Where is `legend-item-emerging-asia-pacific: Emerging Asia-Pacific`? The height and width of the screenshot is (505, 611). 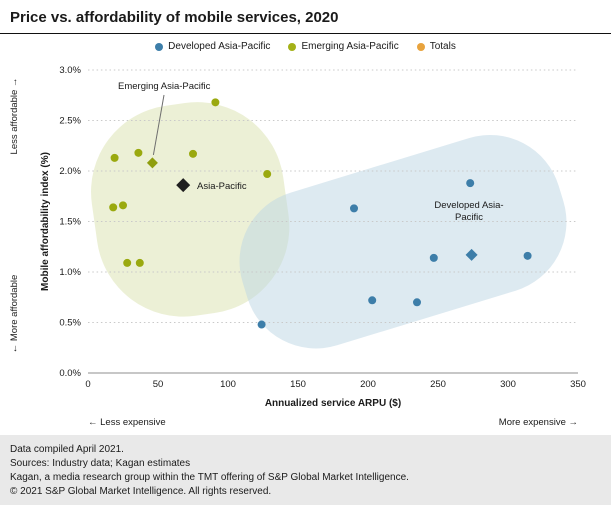 legend-item-emerging-asia-pacific: Emerging Asia-Pacific is located at coordinates (343, 46).